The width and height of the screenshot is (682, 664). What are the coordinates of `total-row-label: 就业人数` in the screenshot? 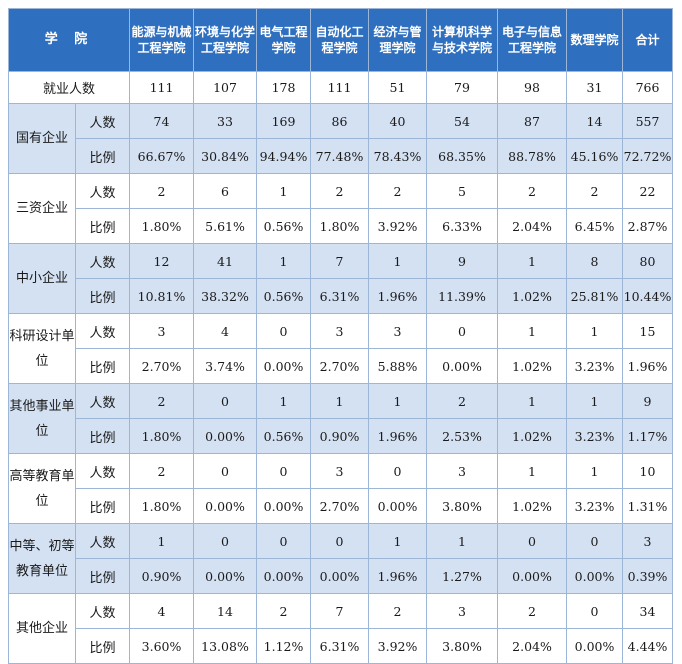 It's located at (69, 87).